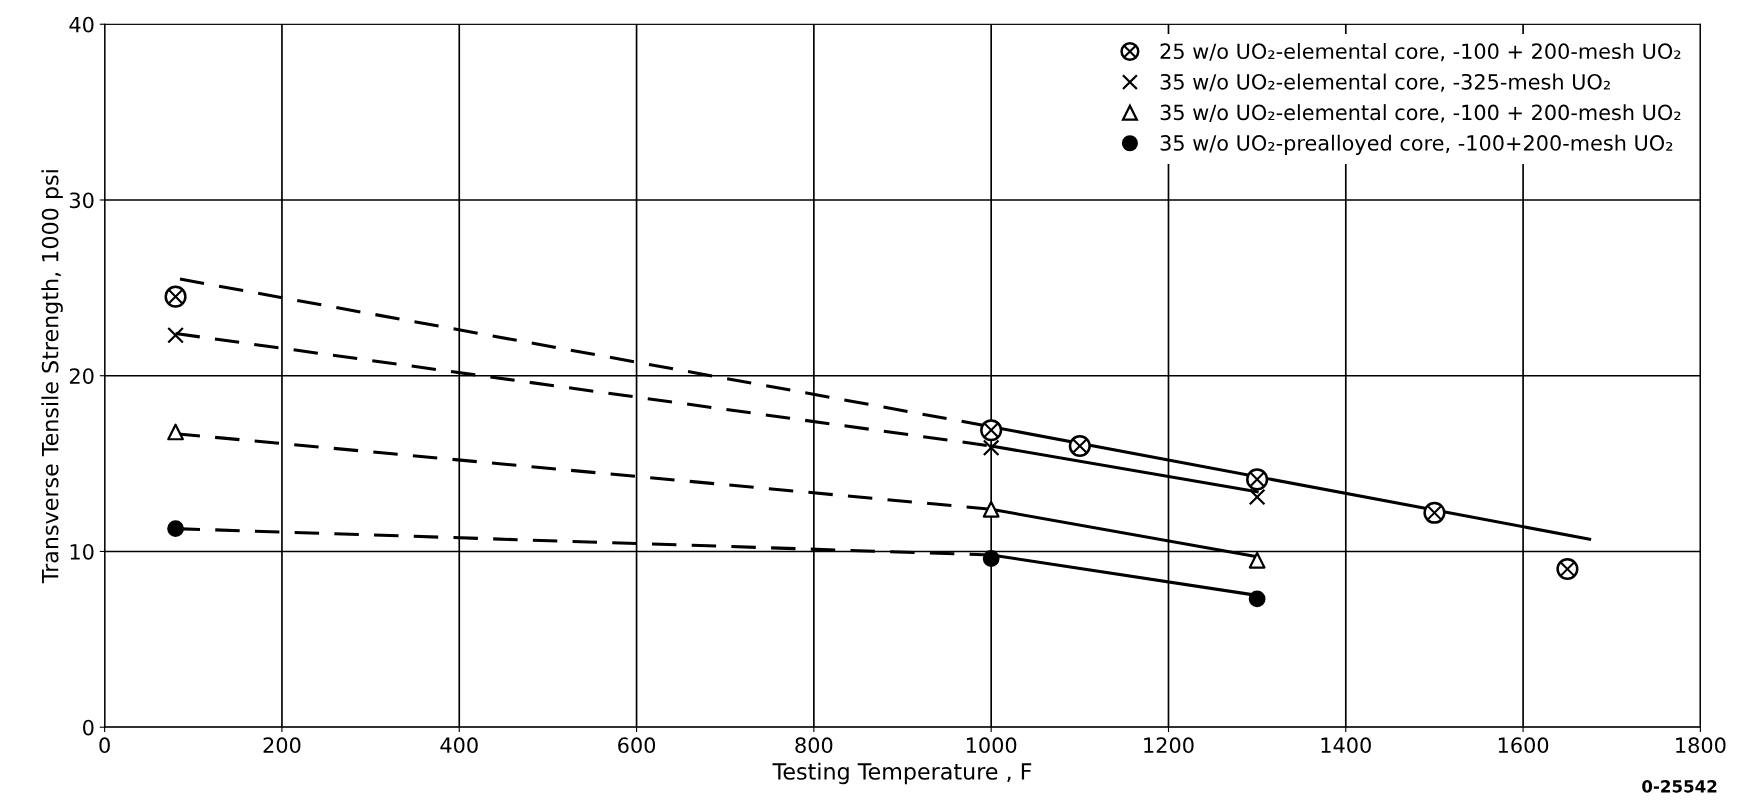 The height and width of the screenshot is (808, 1744). What do you see at coordinates (1679, 786) in the screenshot?
I see `text: 0-25542` at bounding box center [1679, 786].